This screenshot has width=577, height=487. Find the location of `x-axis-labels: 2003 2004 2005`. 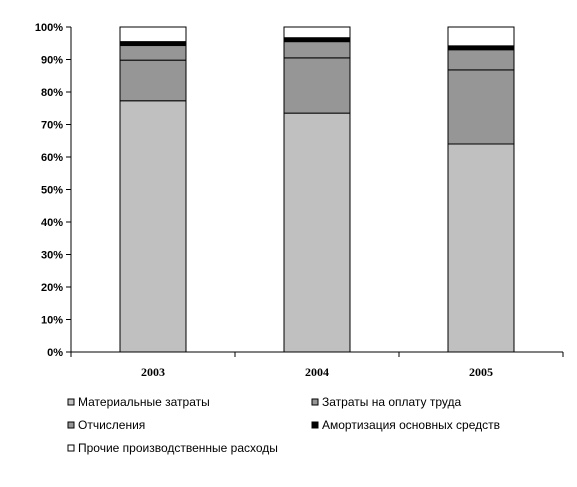

x-axis-labels: 2003 2004 2005 is located at coordinates (317, 372).